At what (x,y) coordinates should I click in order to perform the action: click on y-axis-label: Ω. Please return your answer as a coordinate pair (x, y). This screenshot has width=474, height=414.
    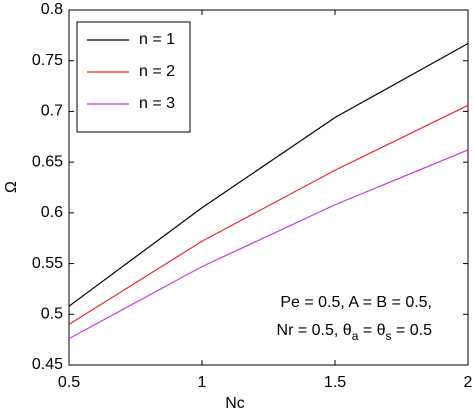
    Looking at the image, I should click on (11, 187).